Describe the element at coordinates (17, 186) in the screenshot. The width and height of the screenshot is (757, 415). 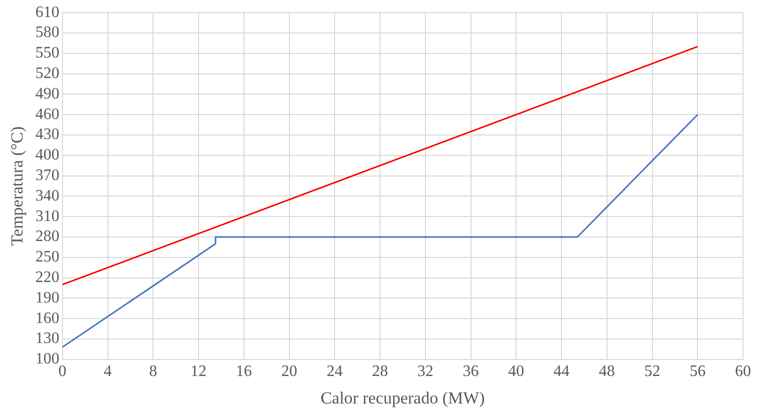
I see `y-axis-title: Temperatura (°C)` at that location.